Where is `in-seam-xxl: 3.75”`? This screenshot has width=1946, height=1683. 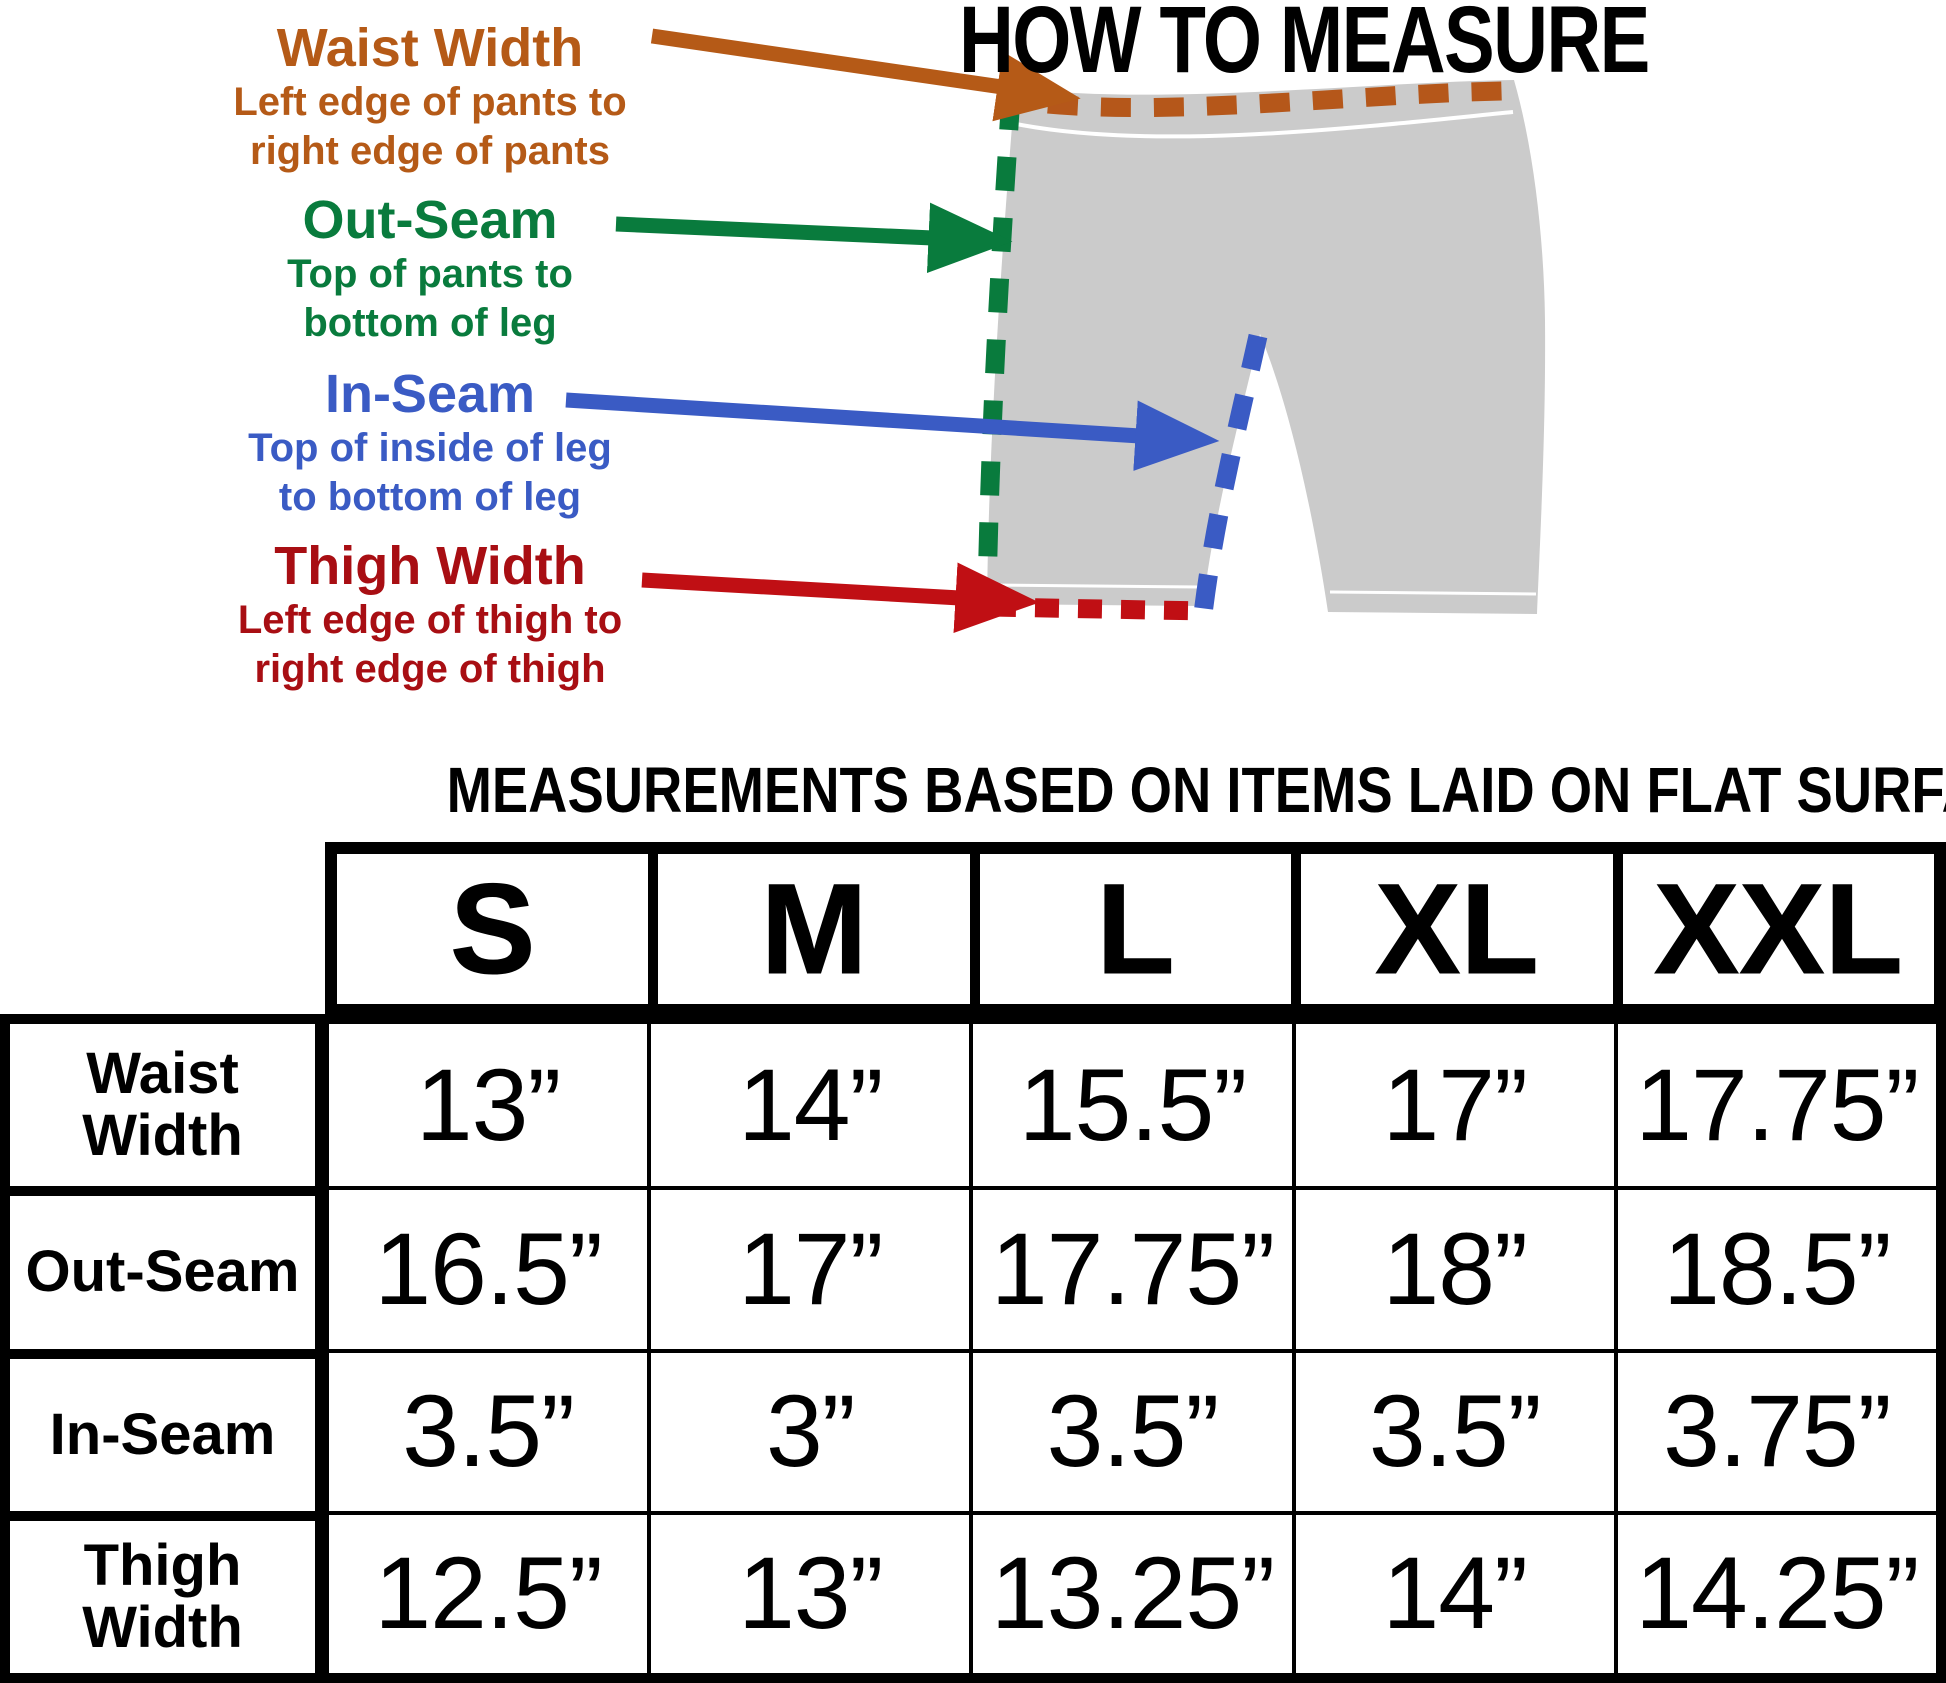 in-seam-xxl: 3.75” is located at coordinates (1774, 1429).